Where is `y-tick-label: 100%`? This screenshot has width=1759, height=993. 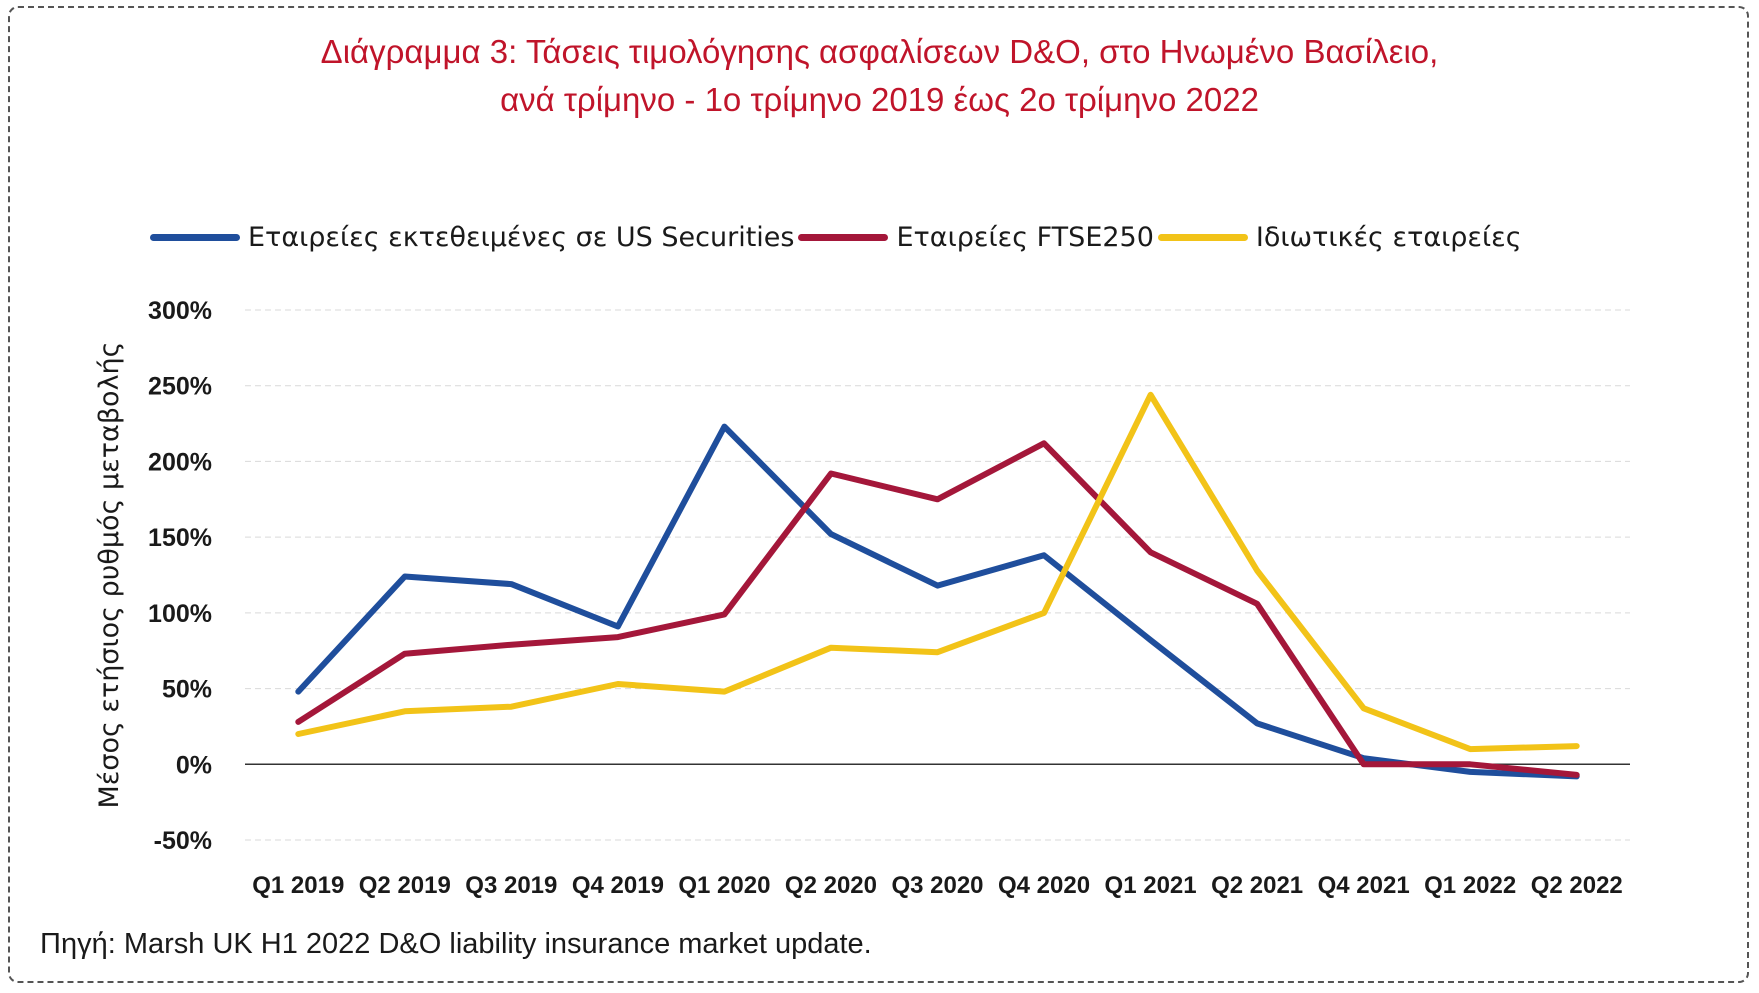
y-tick-label: 100% is located at coordinates (180, 614).